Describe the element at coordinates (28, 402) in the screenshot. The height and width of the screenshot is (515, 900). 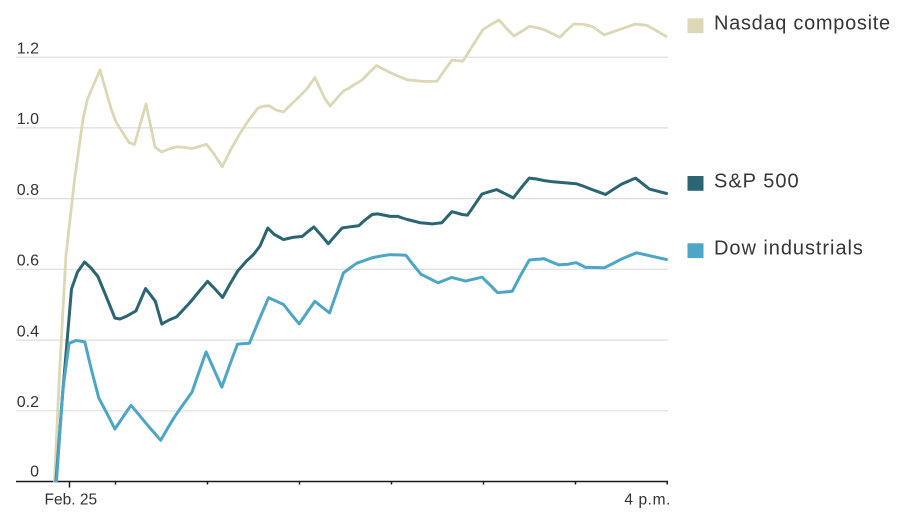
I see `svg-text: 0.2` at that location.